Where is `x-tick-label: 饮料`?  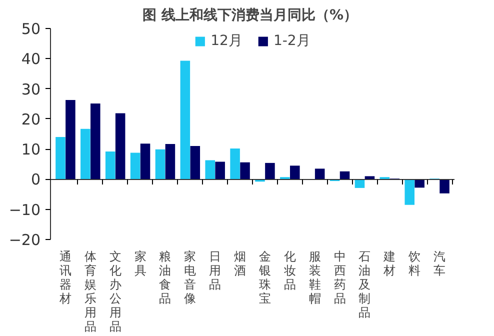
x-tick-label: 饮料 is located at coordinates (414, 264).